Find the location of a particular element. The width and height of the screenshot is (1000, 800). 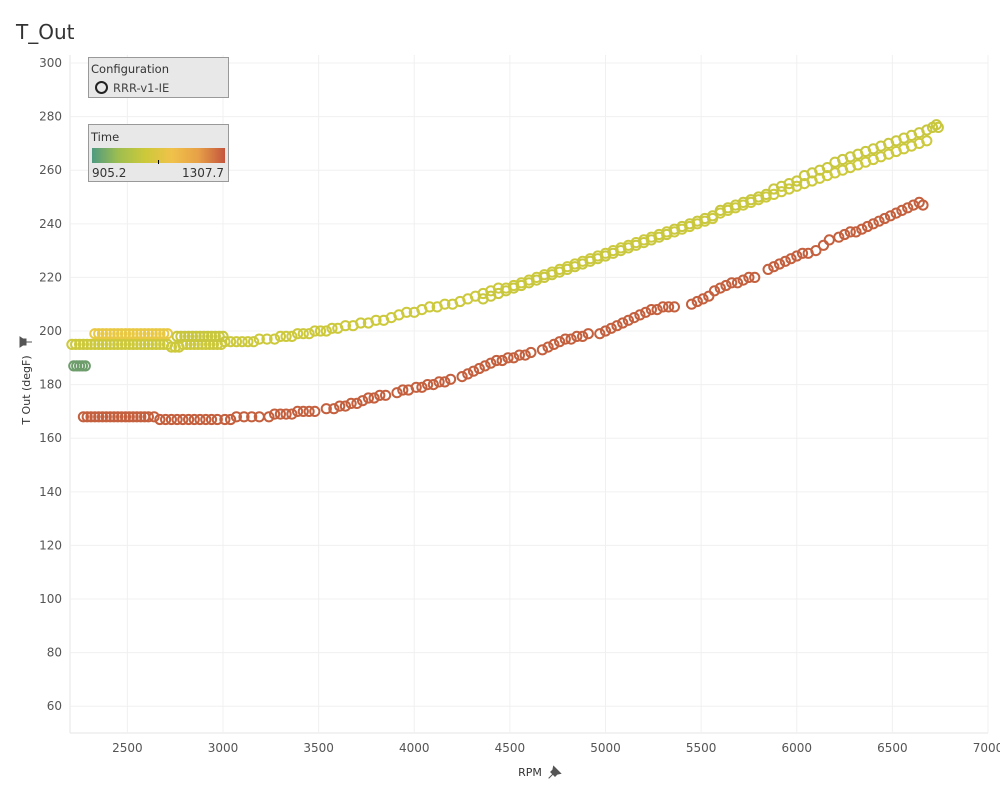

x-axis: 2500 3000 3500 4000 4500 5000 5500 6000 6500 7000 is located at coordinates (556, 748).